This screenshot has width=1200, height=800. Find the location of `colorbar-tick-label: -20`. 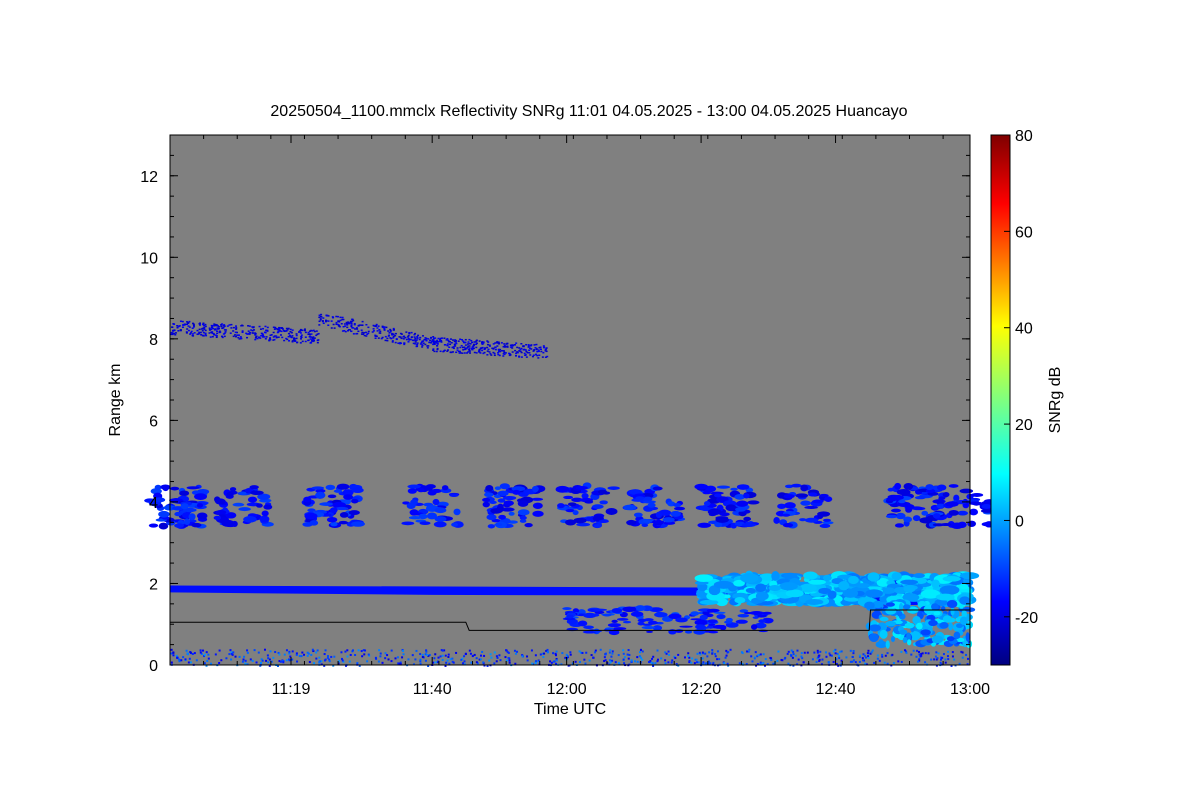

colorbar-tick-label: -20 is located at coordinates (1026, 618).